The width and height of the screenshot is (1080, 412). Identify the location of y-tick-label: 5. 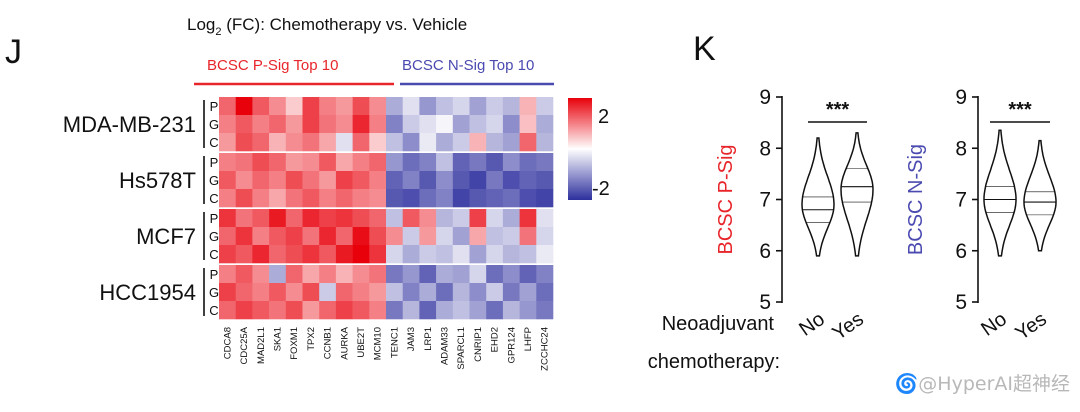
(961, 302).